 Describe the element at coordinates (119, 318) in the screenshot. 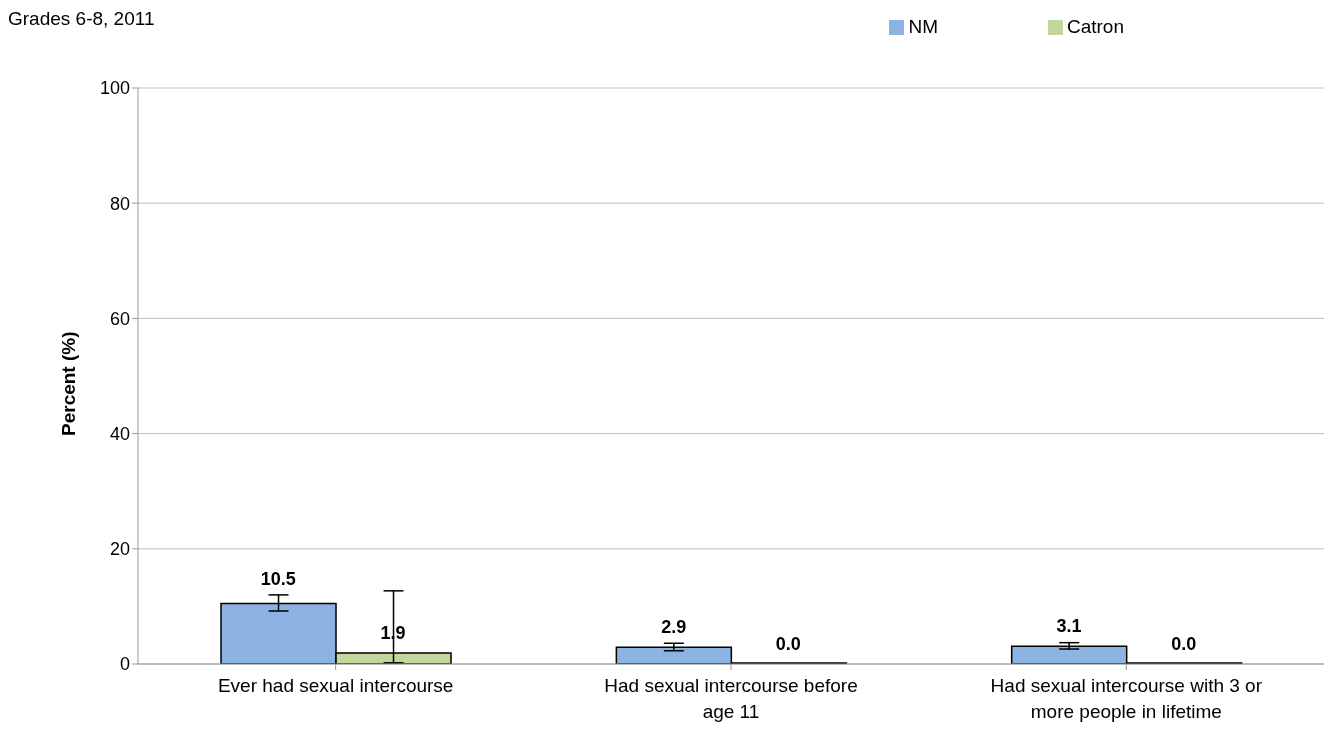

I see `y-tick-label: 60` at that location.